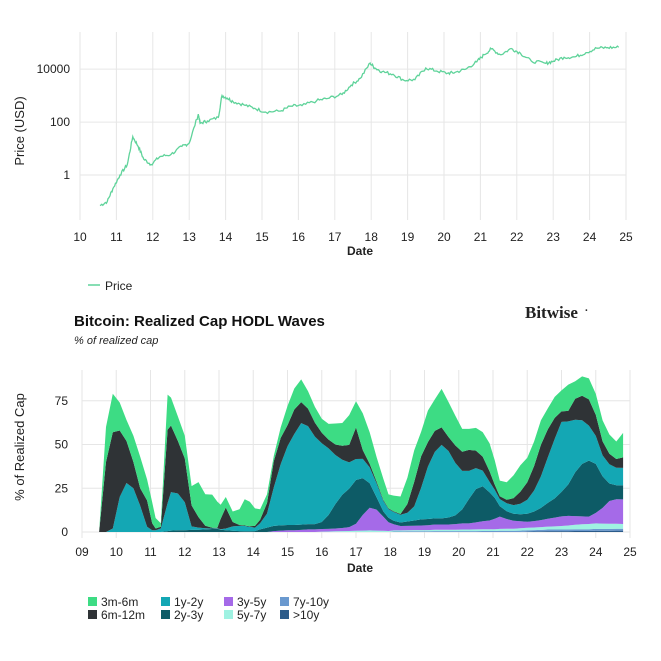  What do you see at coordinates (425, 552) in the screenshot?
I see `hodl-x-tick-label: 19` at bounding box center [425, 552].